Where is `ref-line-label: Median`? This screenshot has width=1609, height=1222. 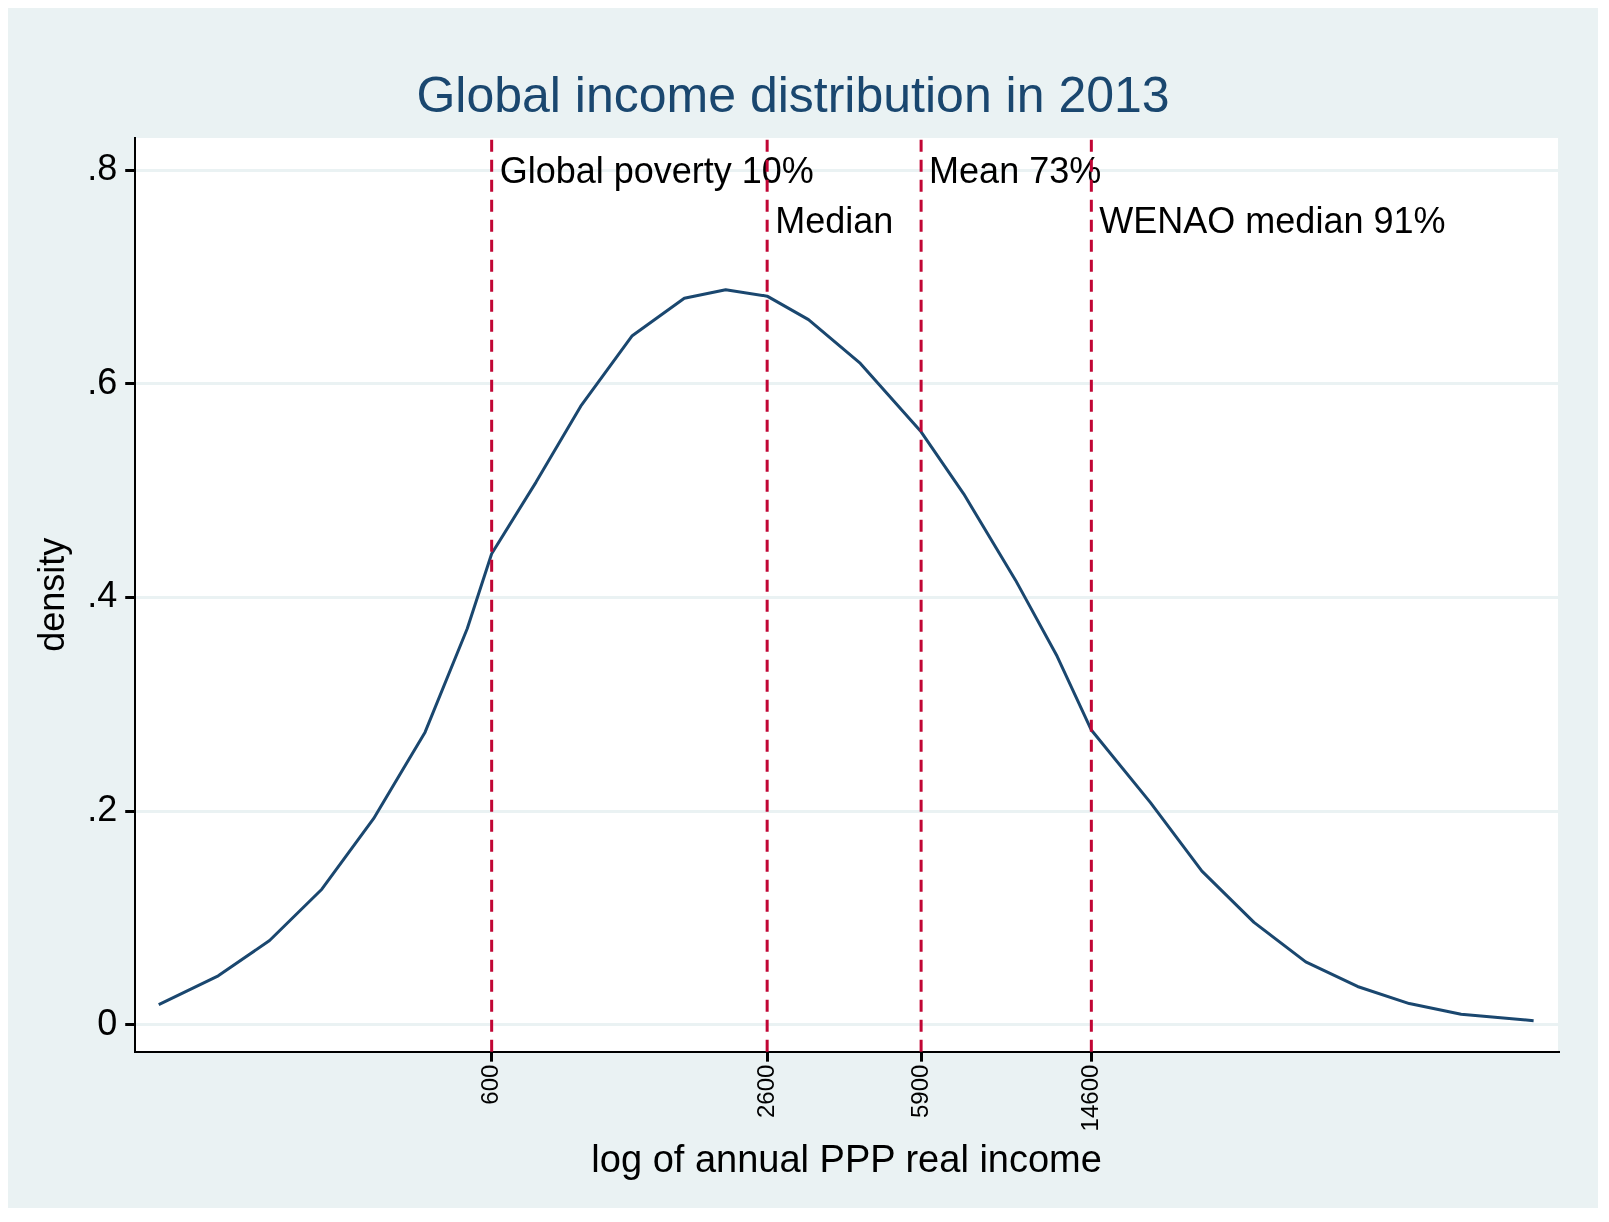 ref-line-label: Median is located at coordinates (834, 220).